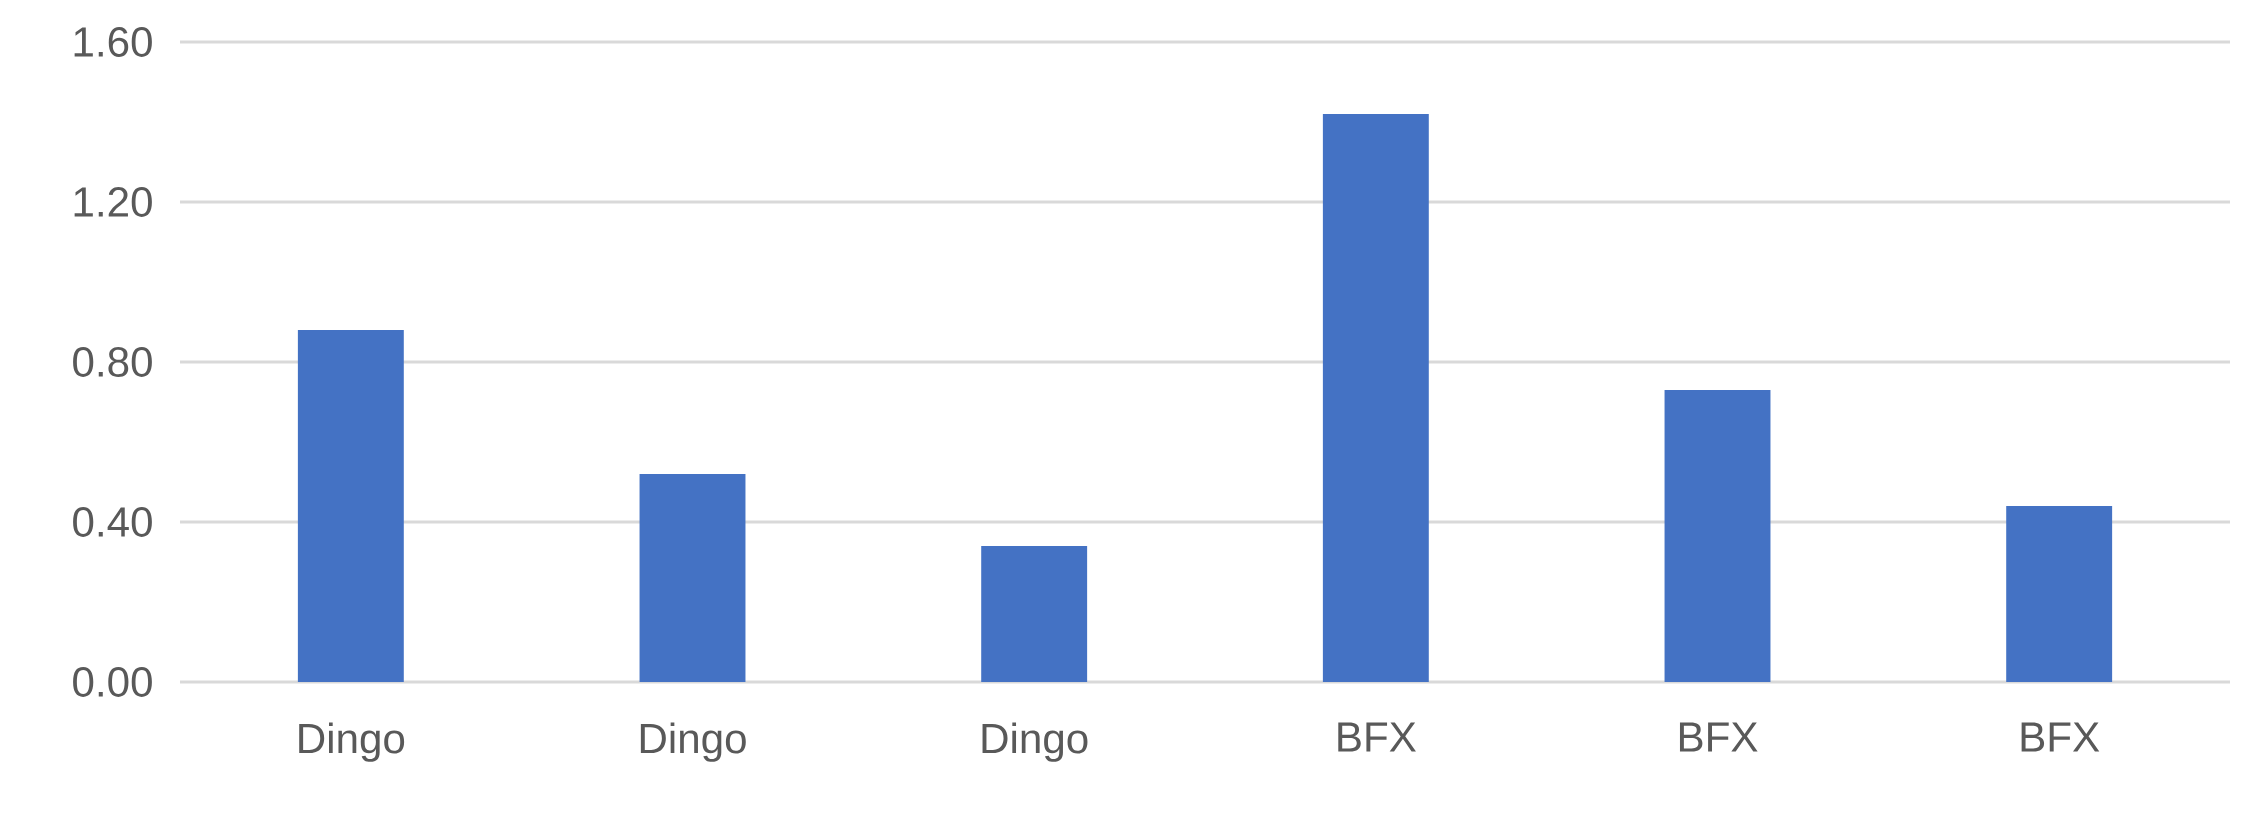 The width and height of the screenshot is (2255, 817). Describe the element at coordinates (112, 362) in the screenshot. I see `y-tick-label: 0.80` at that location.